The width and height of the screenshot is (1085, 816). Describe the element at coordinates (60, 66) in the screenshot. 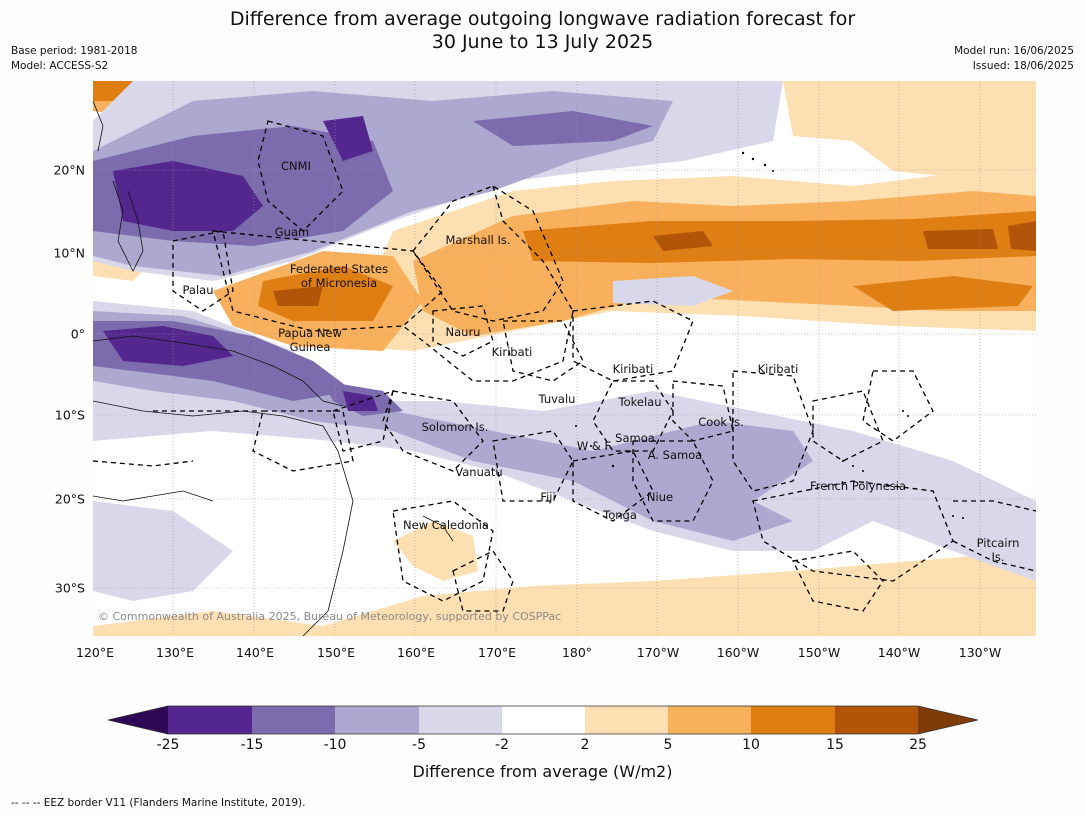

I see `model-name: Model: ACCESS-S2` at that location.